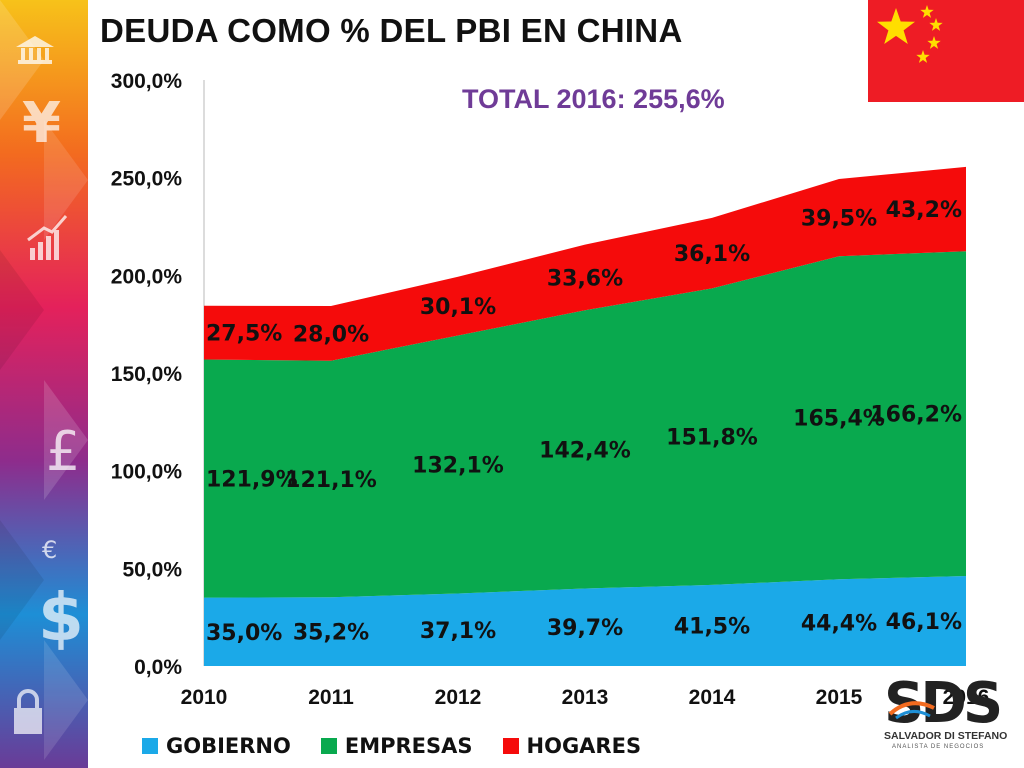 The width and height of the screenshot is (1024, 768). Describe the element at coordinates (28, 711) in the screenshot. I see `lock-icon` at that location.